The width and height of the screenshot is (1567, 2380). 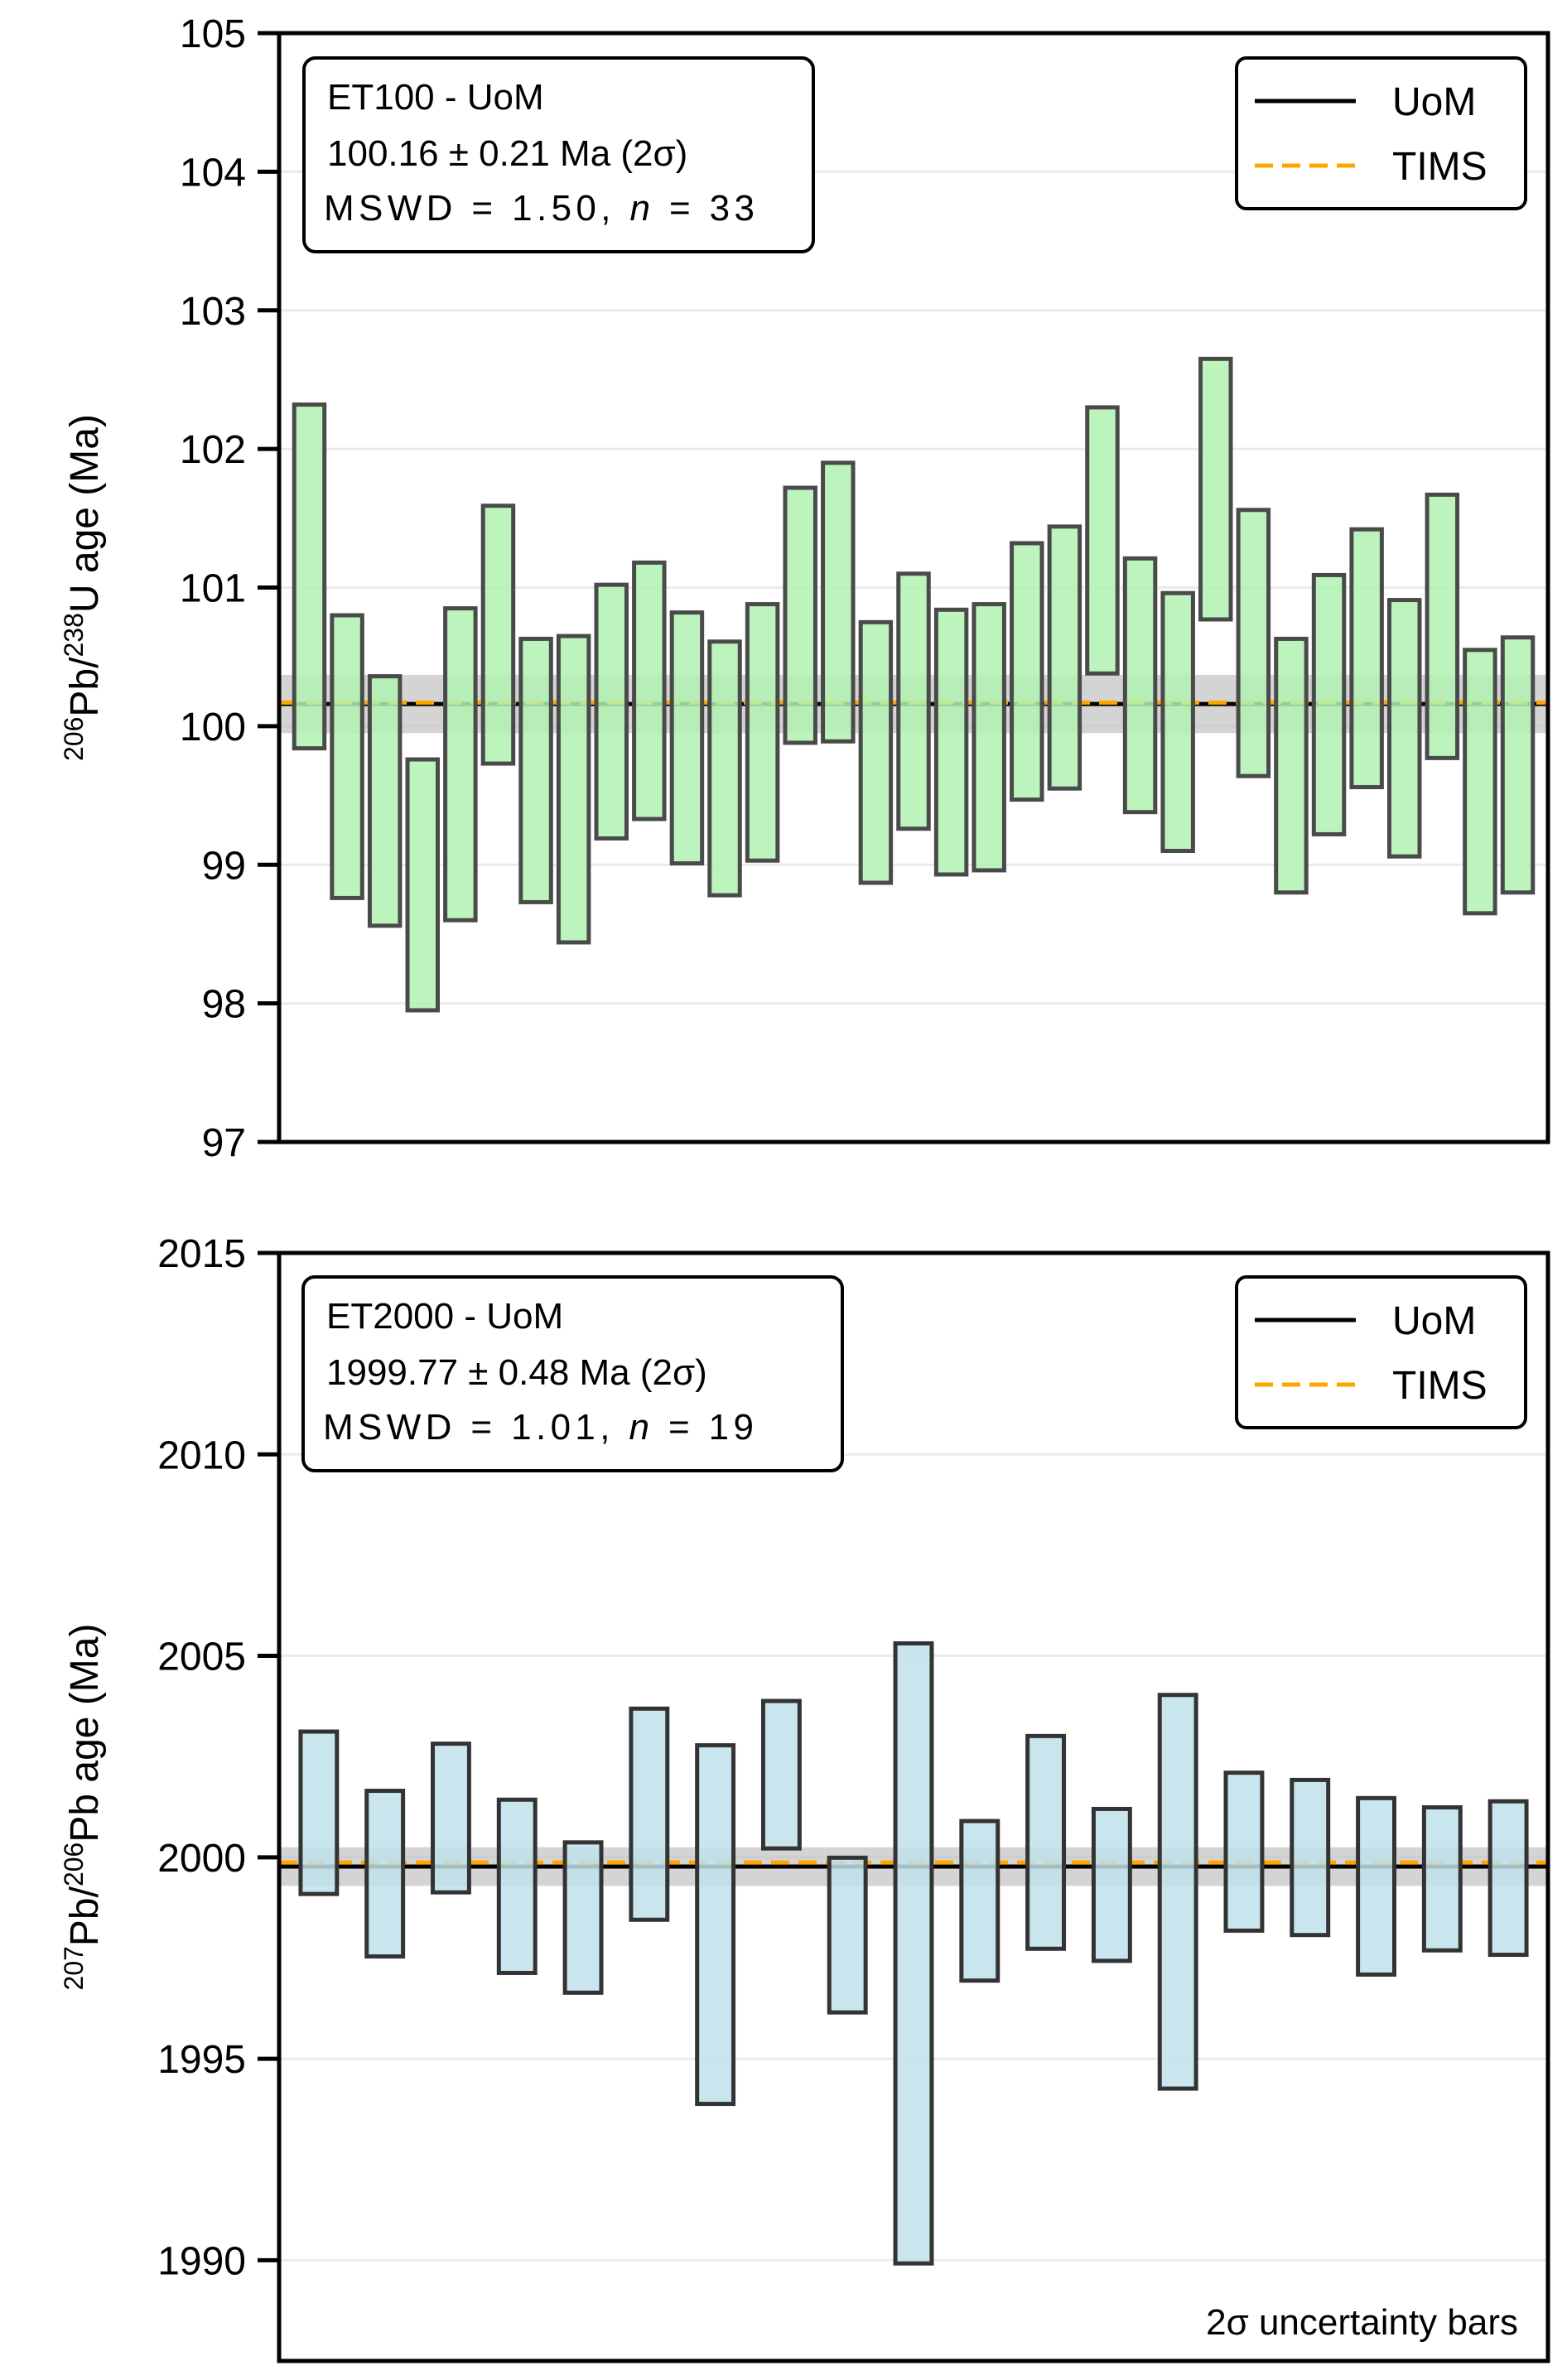 I want to click on annotation-sample: ET100 - UoM, so click(x=435, y=97).